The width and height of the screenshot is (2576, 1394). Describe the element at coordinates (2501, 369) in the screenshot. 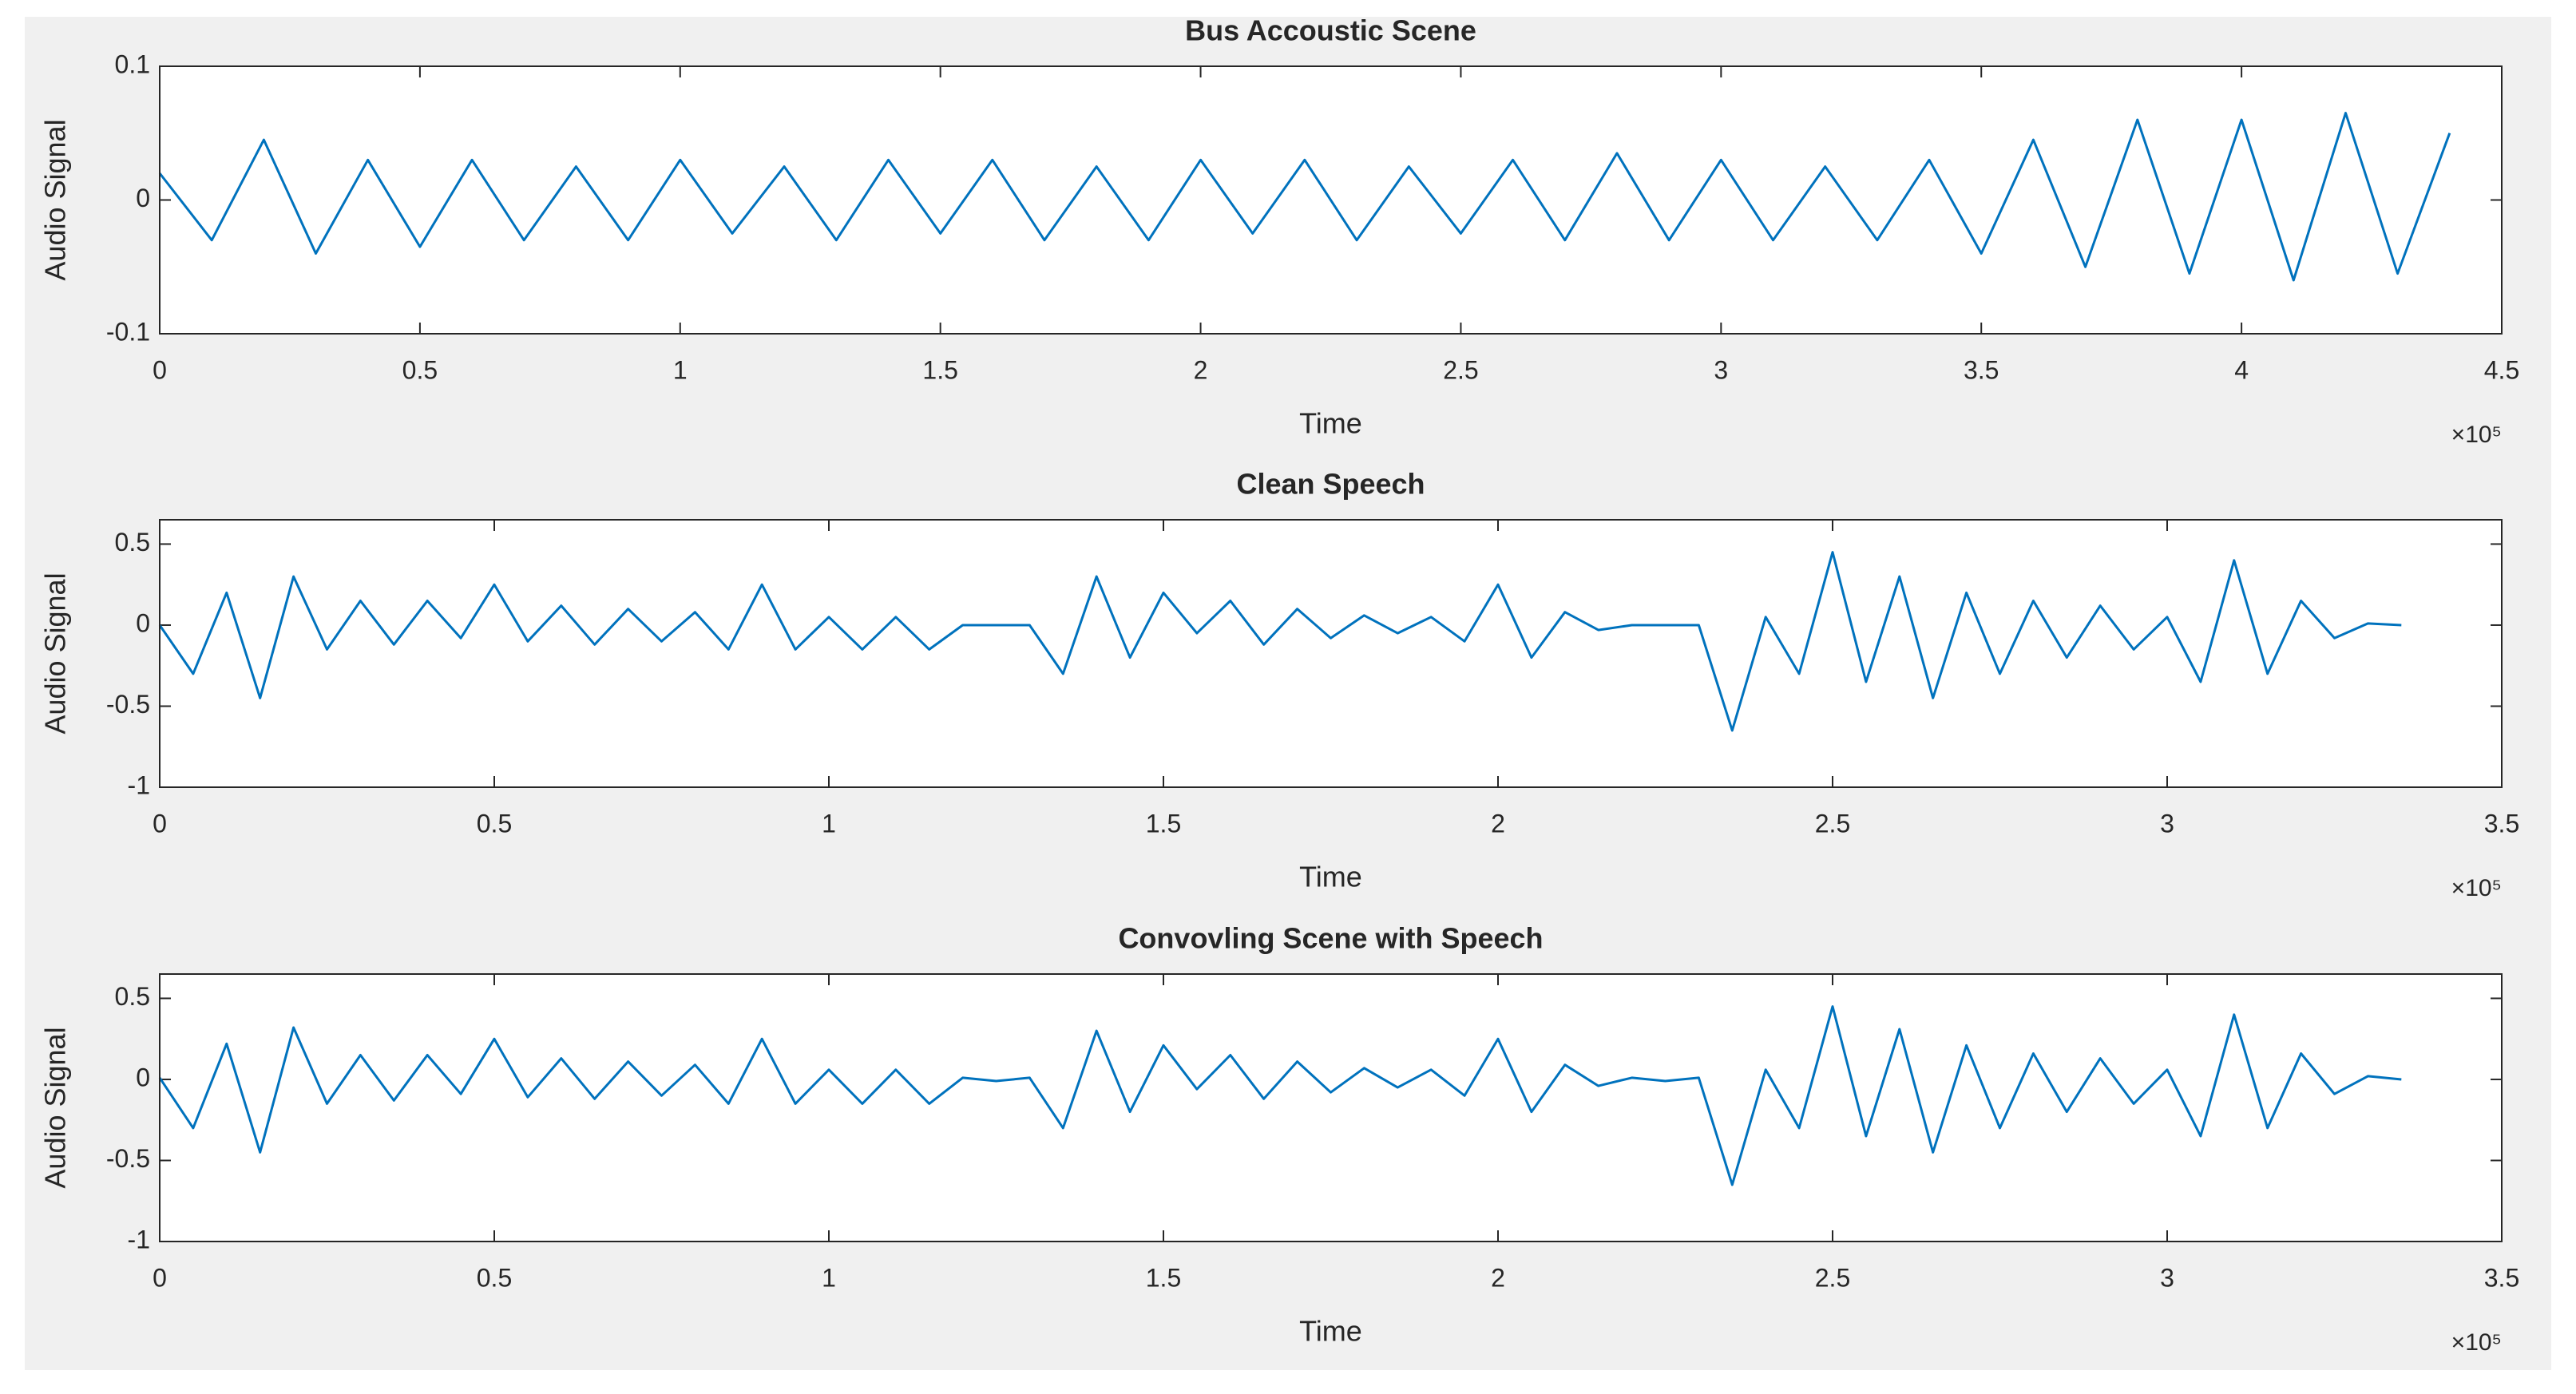

I see `x-tick-label: 4.5` at that location.